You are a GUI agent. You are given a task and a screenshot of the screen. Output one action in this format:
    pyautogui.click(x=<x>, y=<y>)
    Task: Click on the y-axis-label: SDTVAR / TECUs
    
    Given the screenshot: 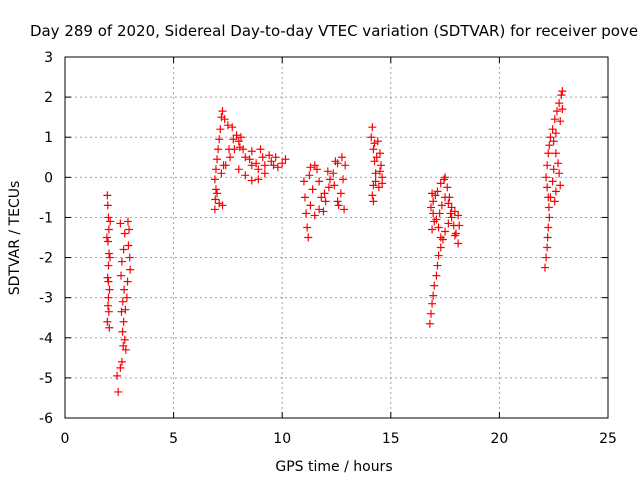 What is the action you would take?
    pyautogui.click(x=15, y=238)
    